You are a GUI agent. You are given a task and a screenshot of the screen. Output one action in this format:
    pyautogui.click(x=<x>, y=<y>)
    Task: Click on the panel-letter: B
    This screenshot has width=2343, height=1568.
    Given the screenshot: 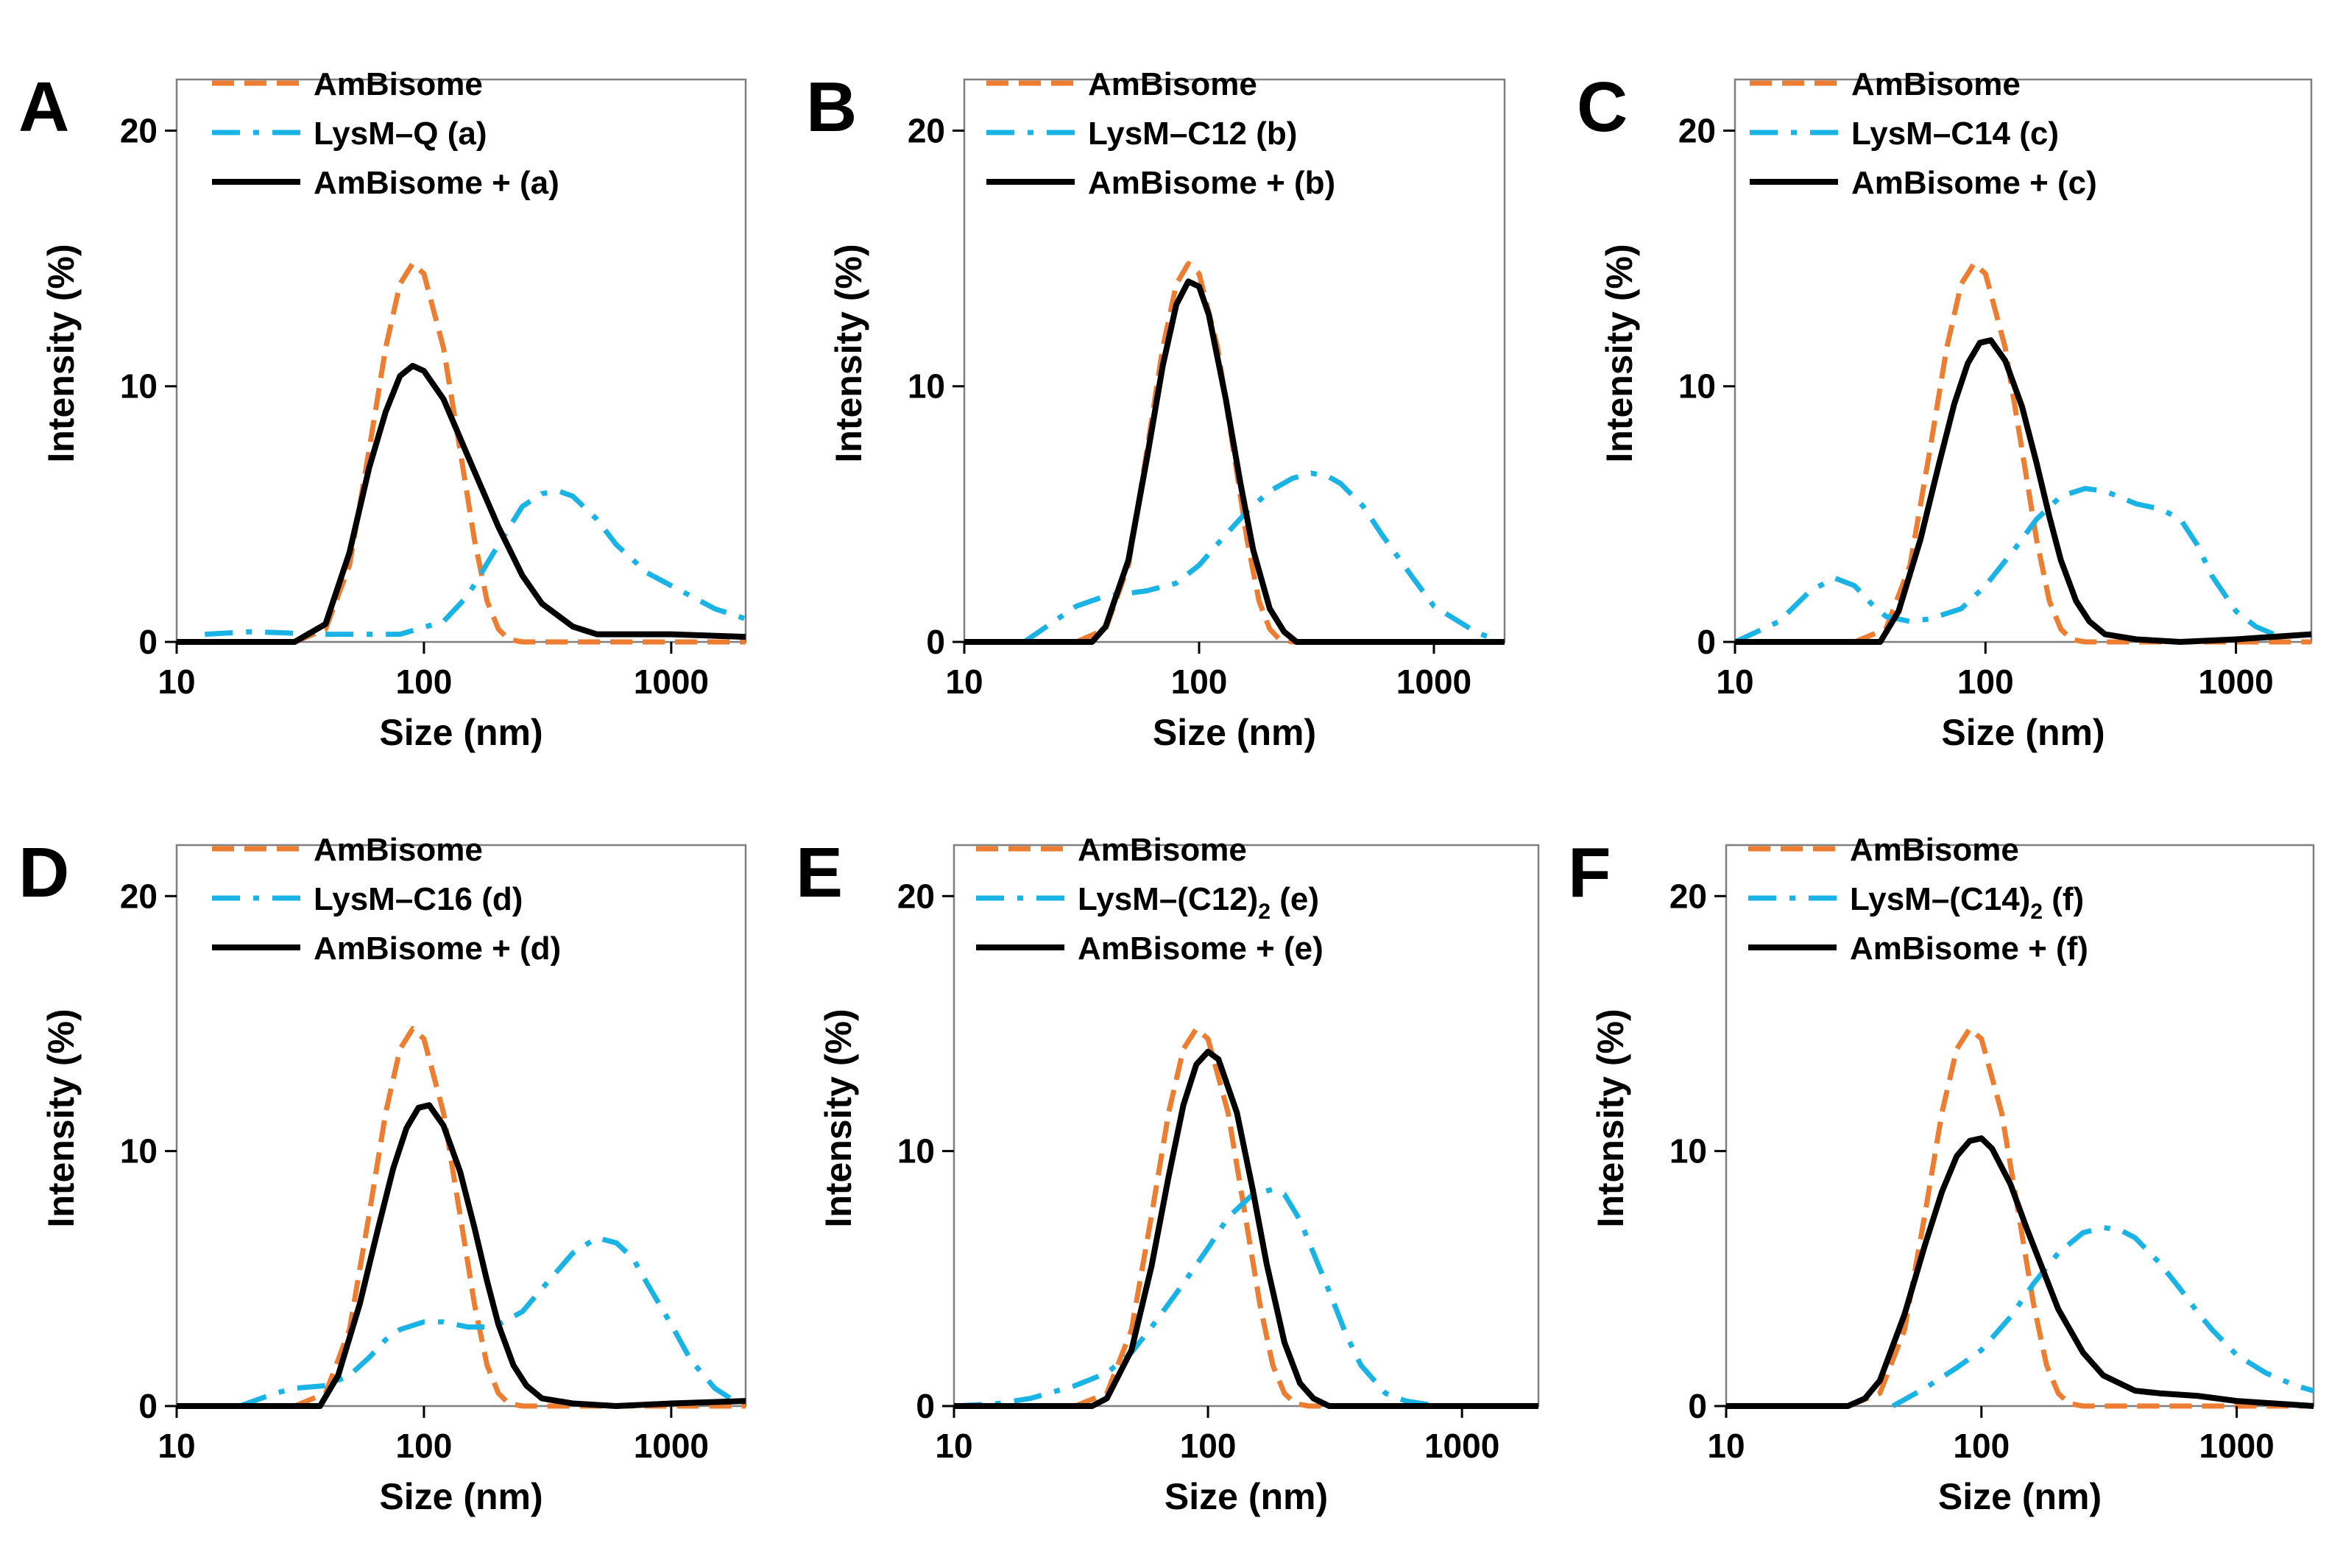 What is the action you would take?
    pyautogui.click(x=831, y=107)
    